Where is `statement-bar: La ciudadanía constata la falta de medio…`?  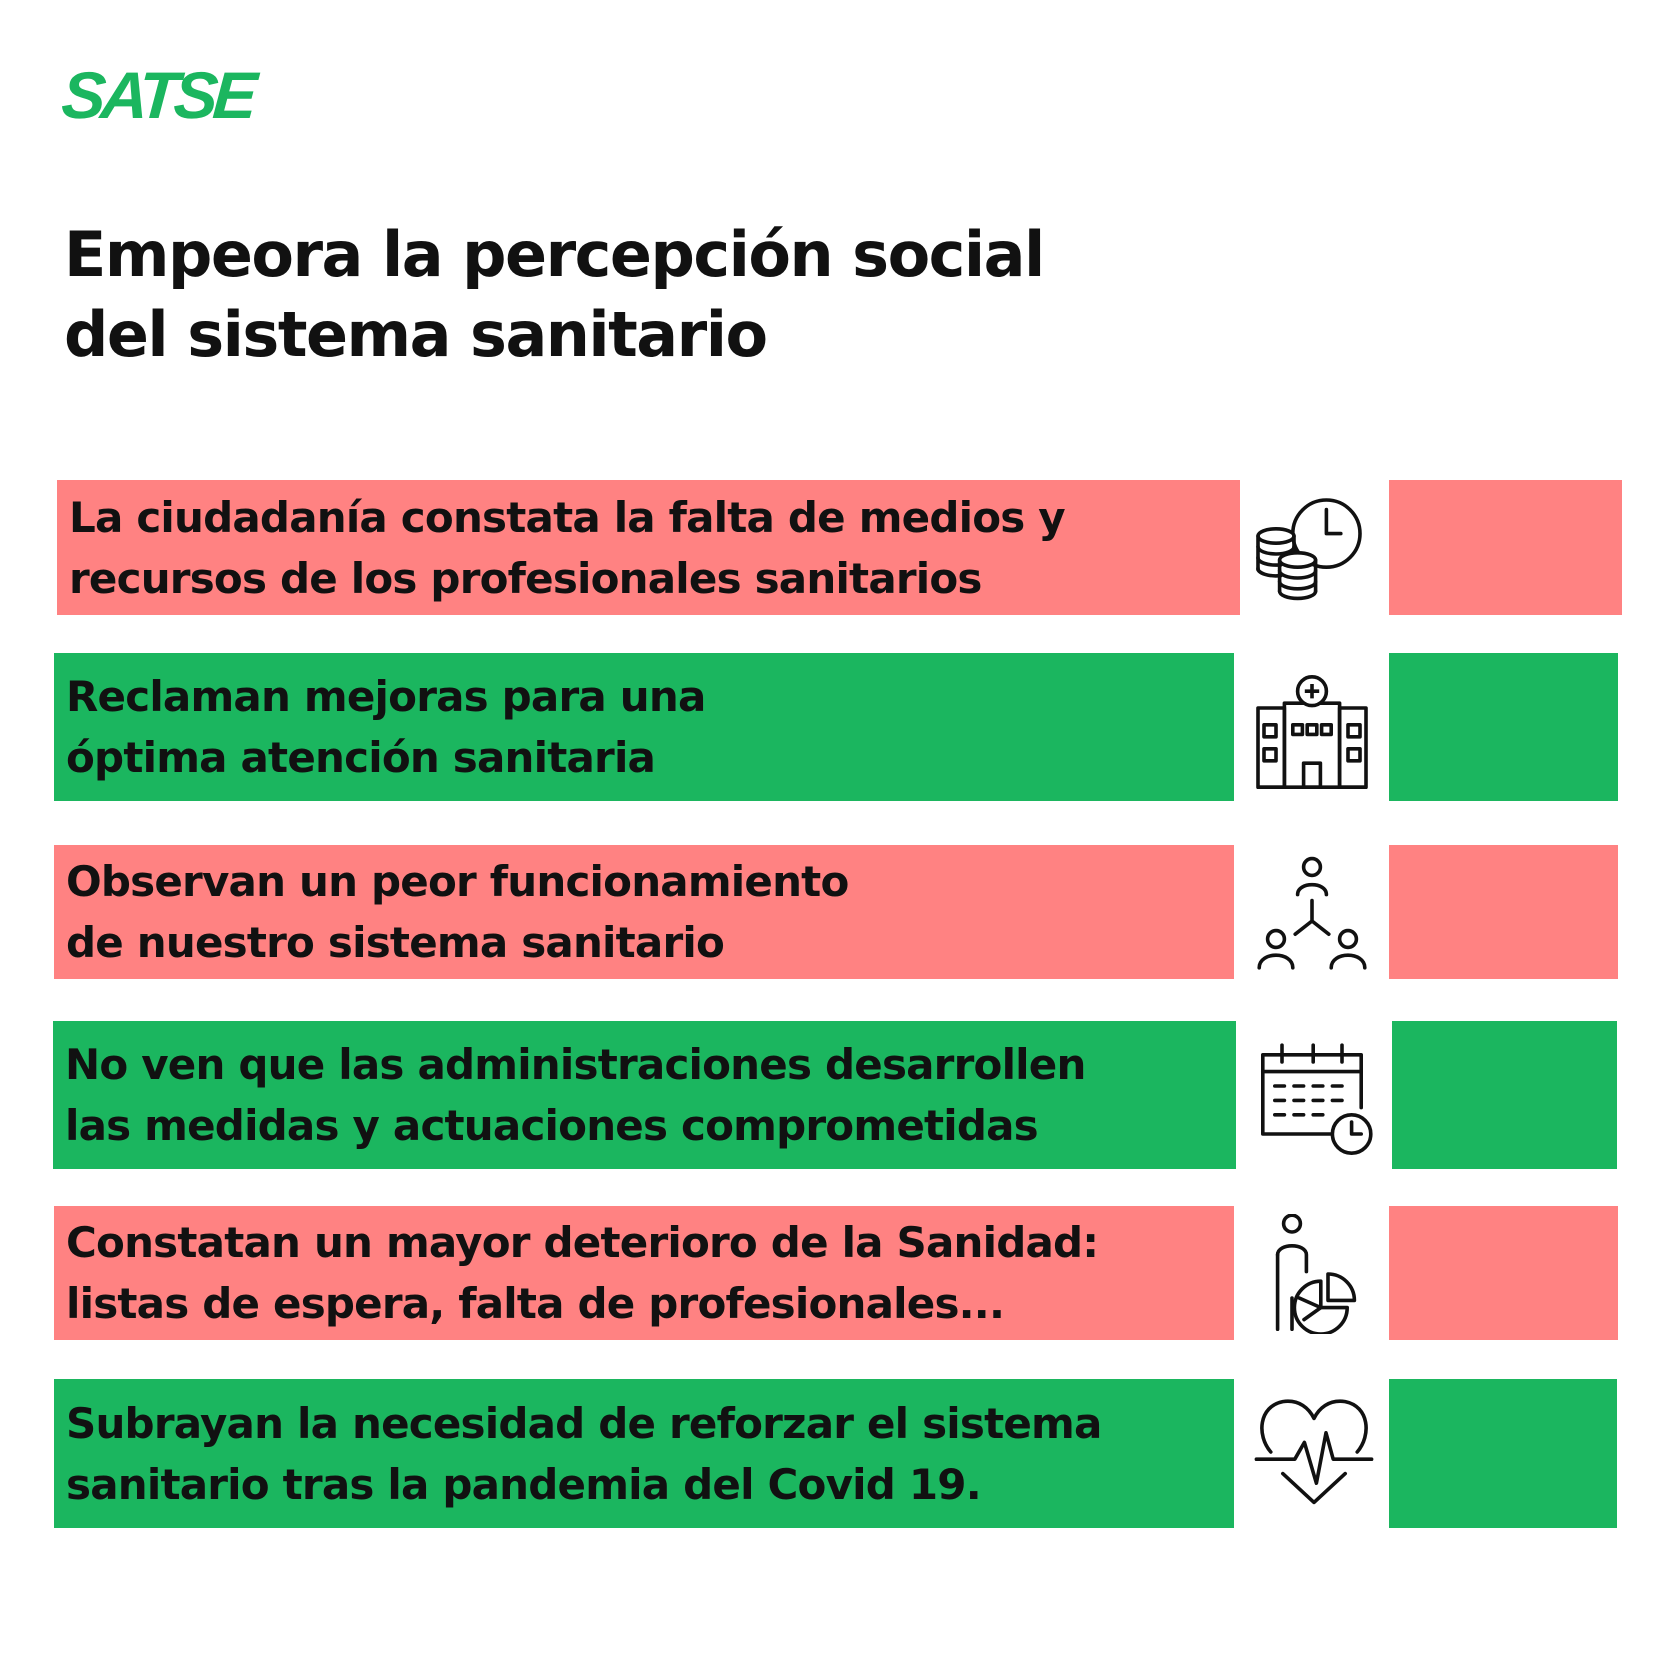
statement-bar: La ciudadanía constata la falta de medio… is located at coordinates (648, 547).